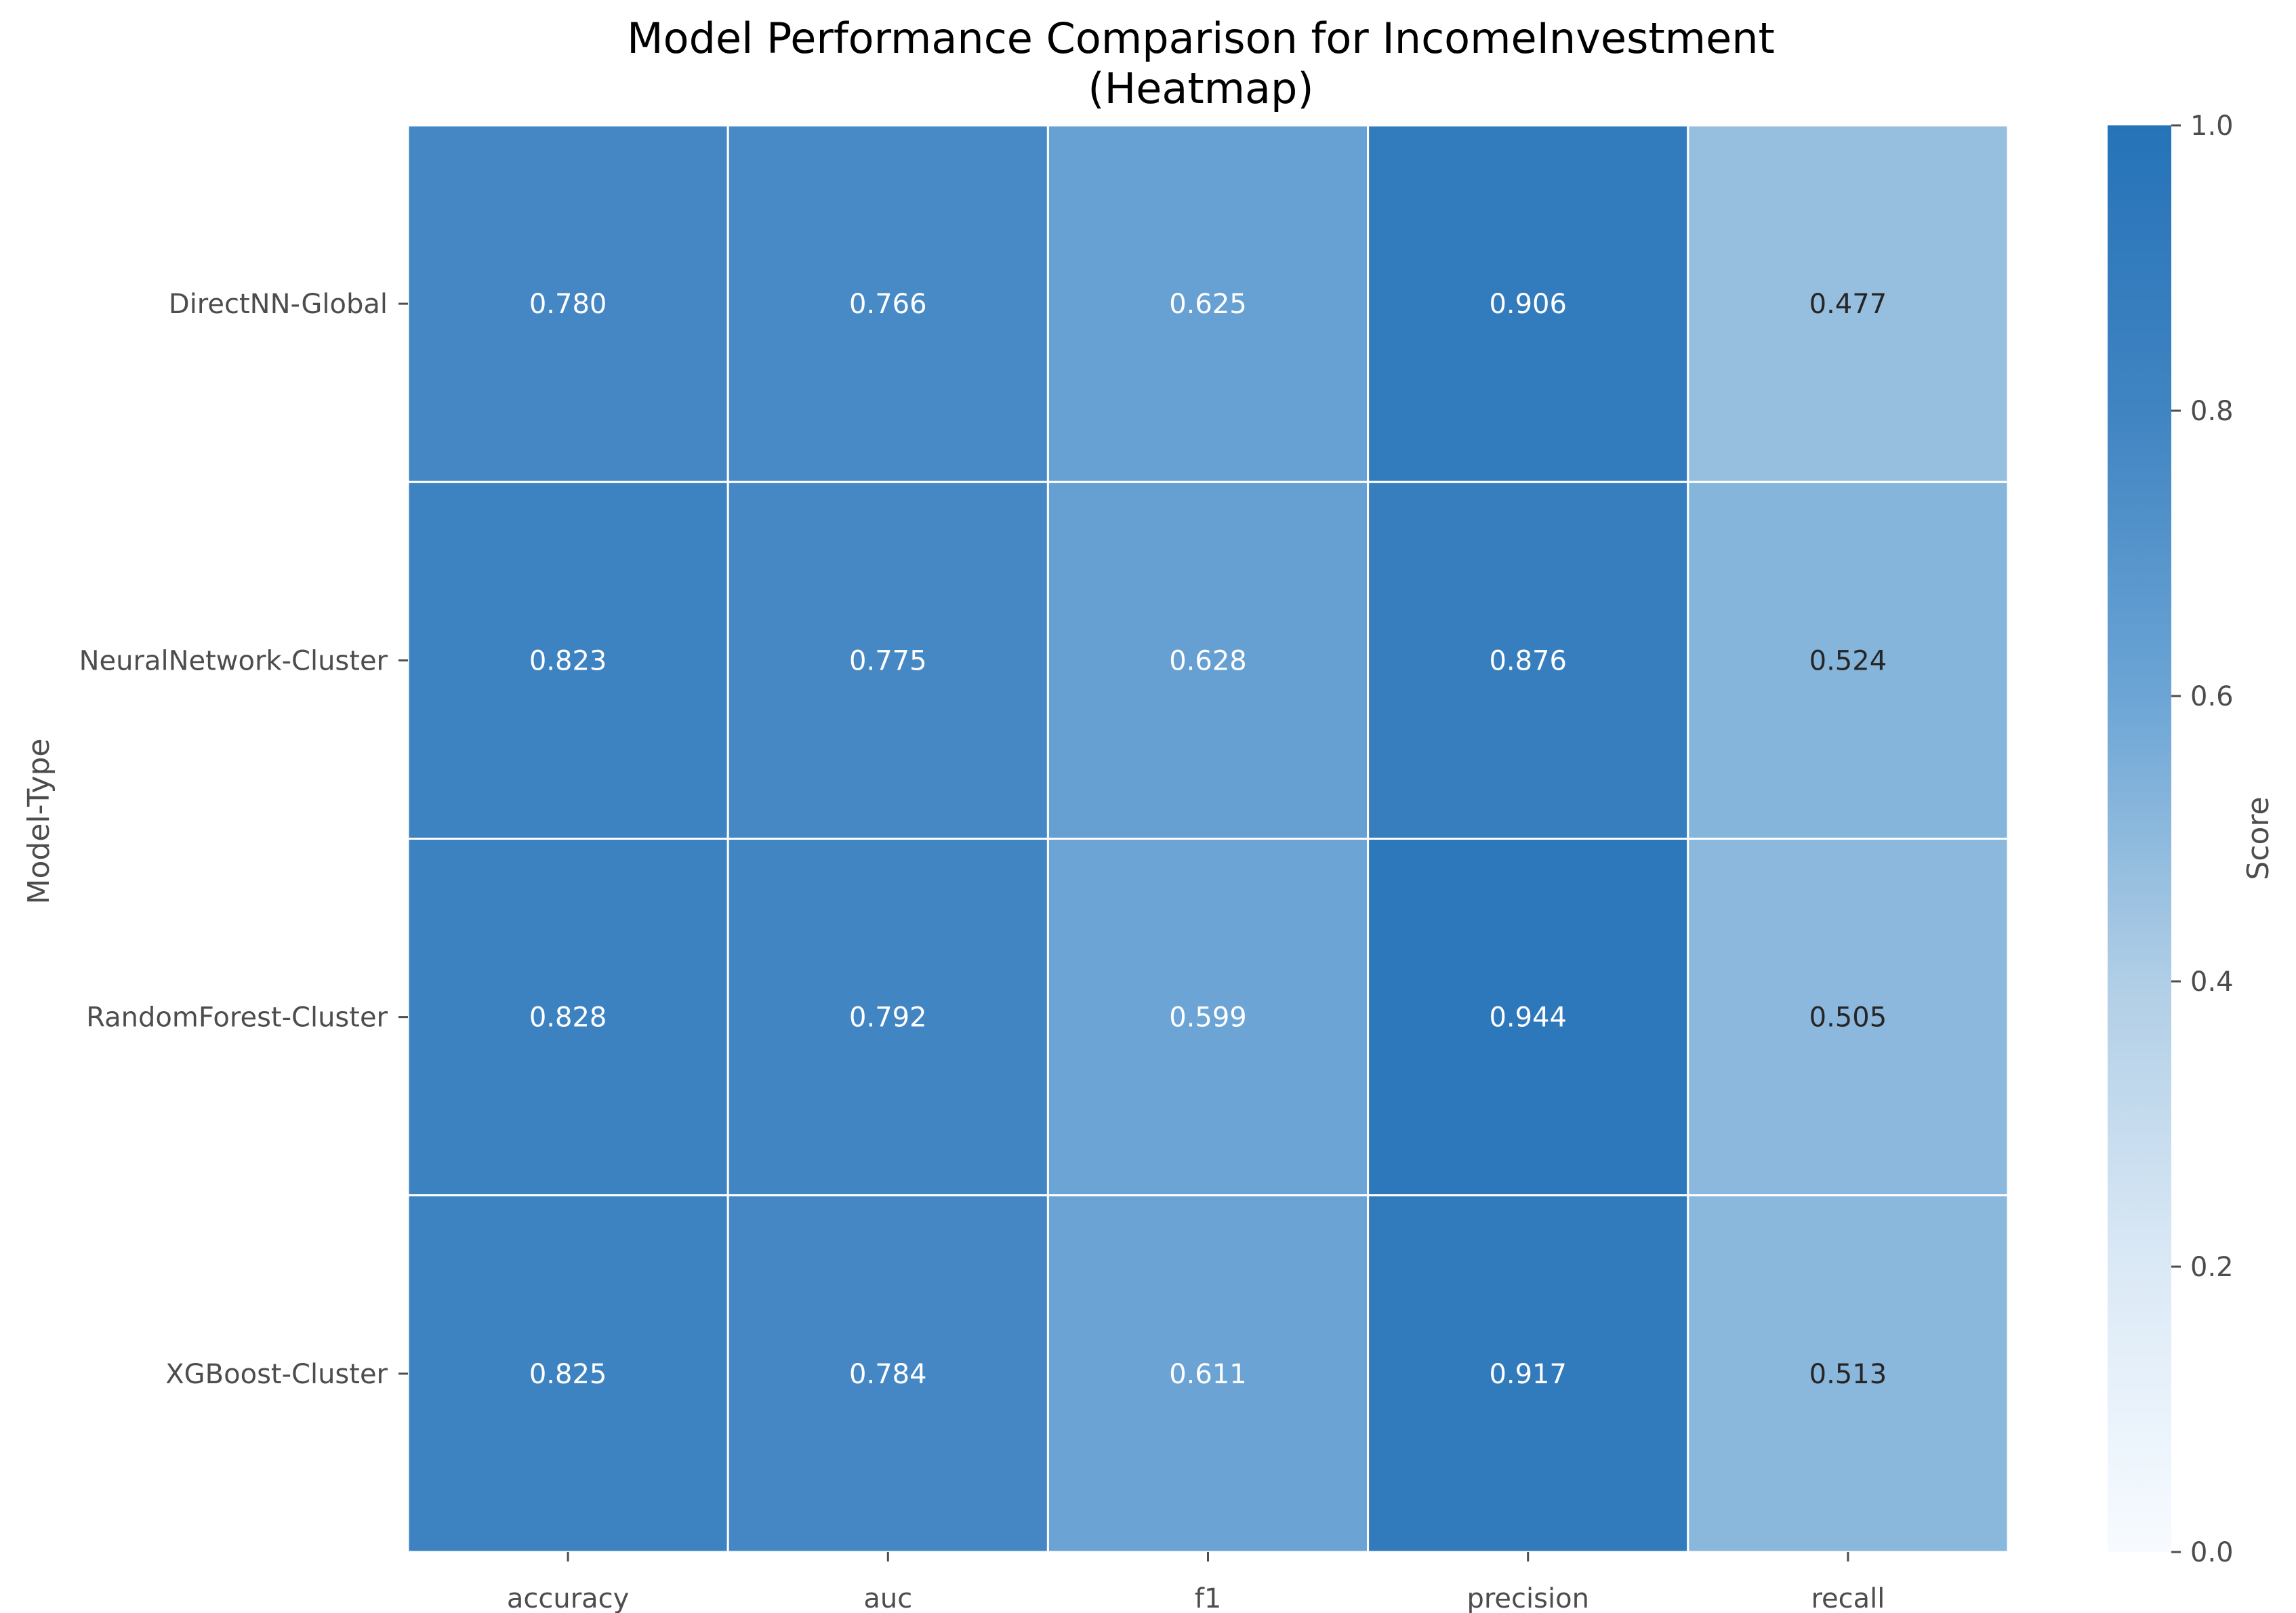 The width and height of the screenshot is (2296, 1613). I want to click on cell-value-label: 0.823, so click(568, 660).